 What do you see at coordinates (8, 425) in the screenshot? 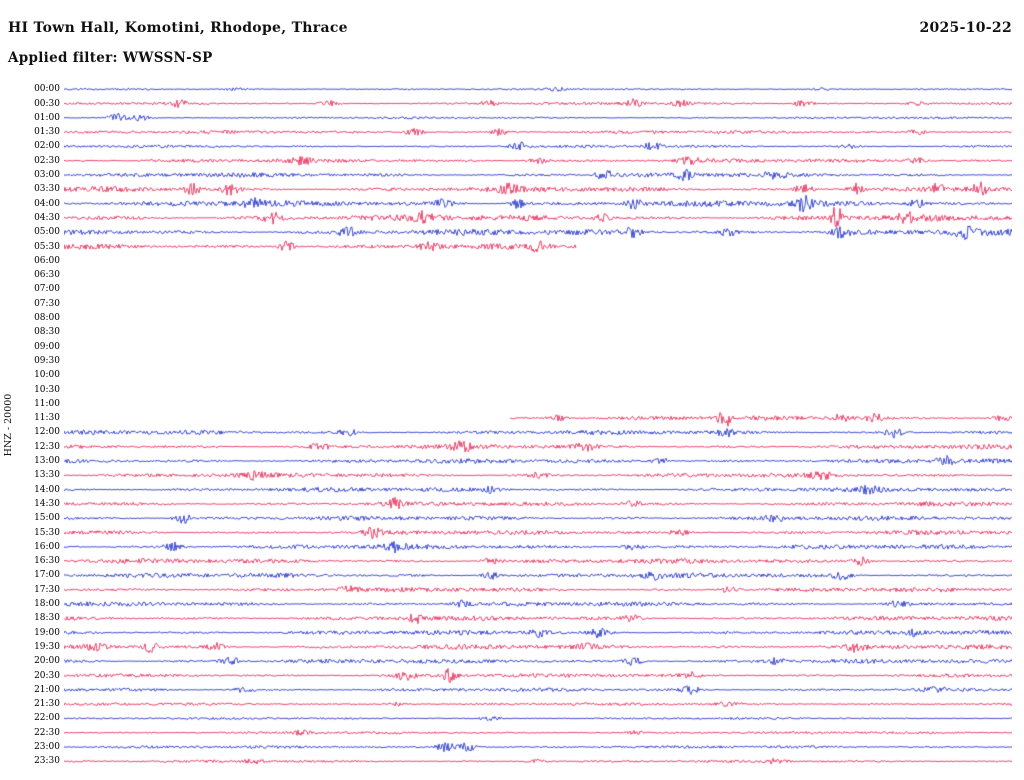
I see `channel-scale-label: HNZ - 20000` at bounding box center [8, 425].